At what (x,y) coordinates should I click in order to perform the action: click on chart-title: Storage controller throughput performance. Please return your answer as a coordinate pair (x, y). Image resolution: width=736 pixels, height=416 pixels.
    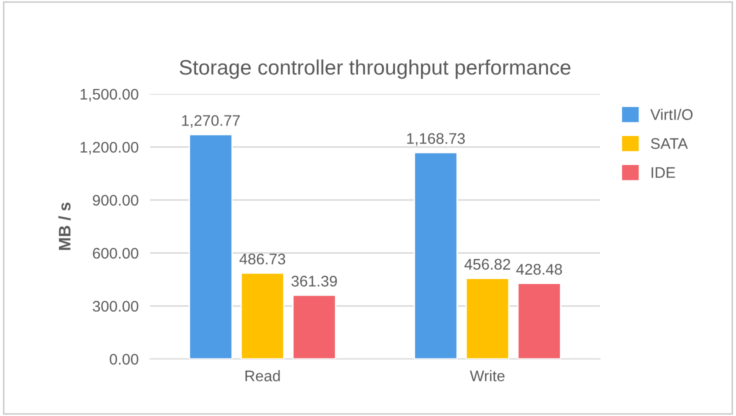
    Looking at the image, I should click on (375, 69).